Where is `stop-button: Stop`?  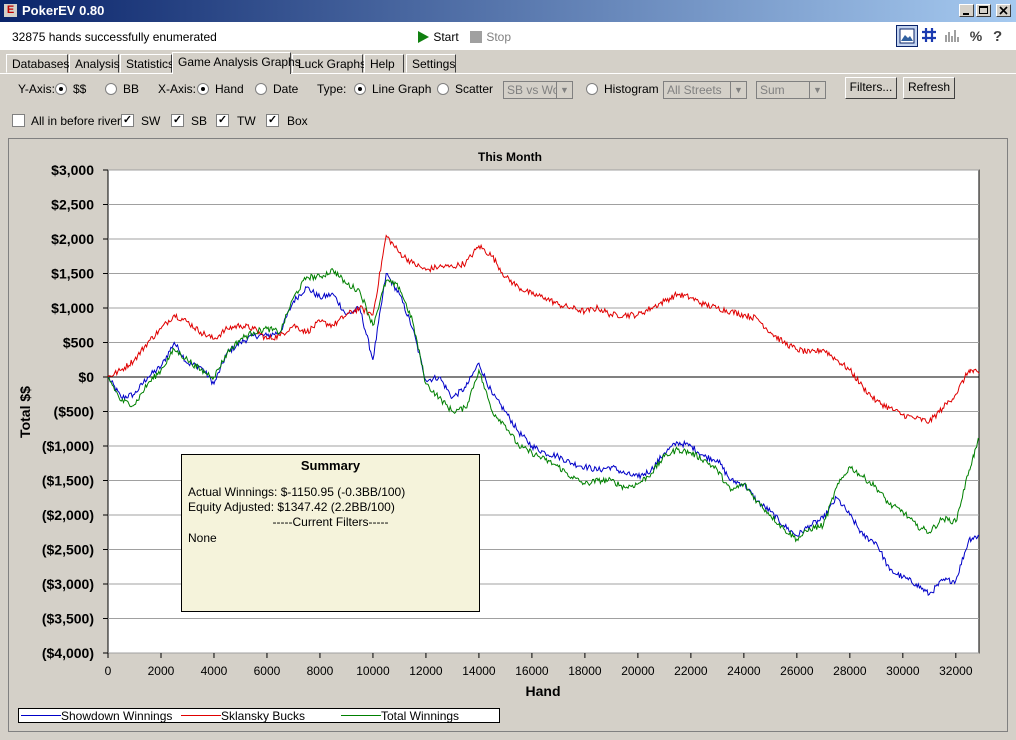
stop-button: Stop is located at coordinates (490, 37).